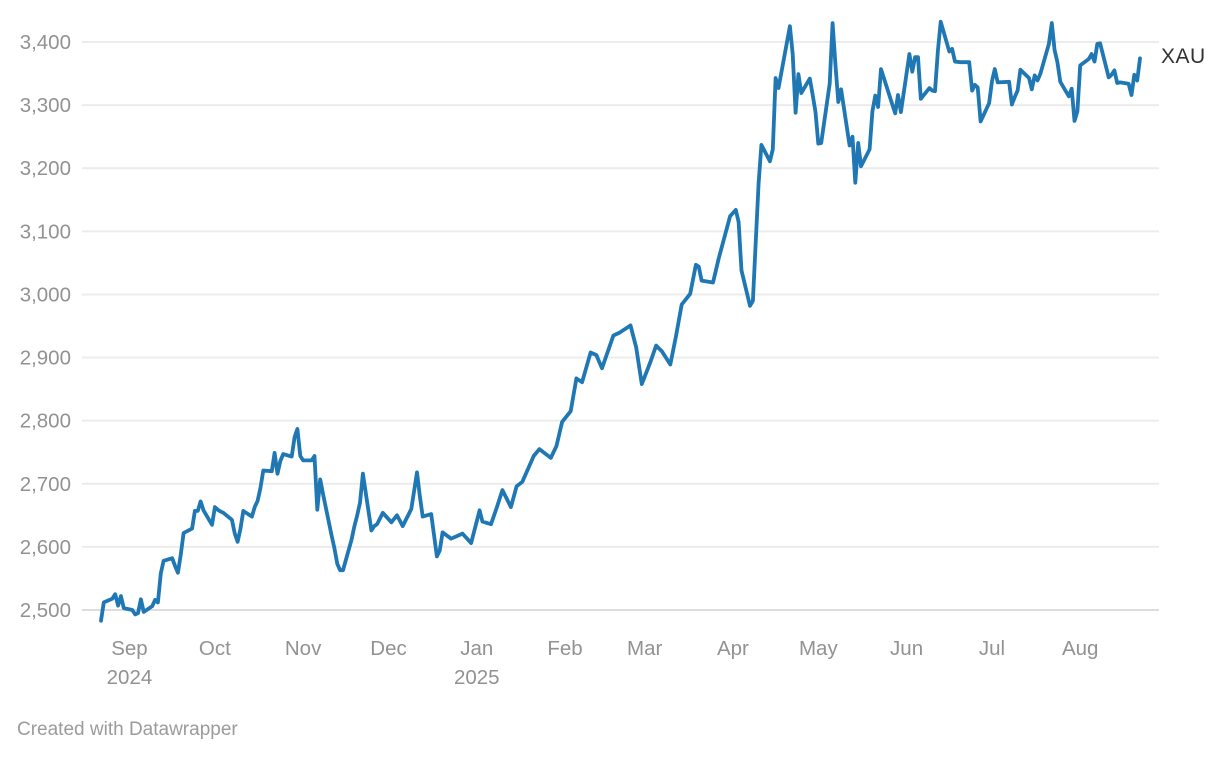 The width and height of the screenshot is (1220, 760). Describe the element at coordinates (818, 648) in the screenshot. I see `x-tick-label: May` at that location.